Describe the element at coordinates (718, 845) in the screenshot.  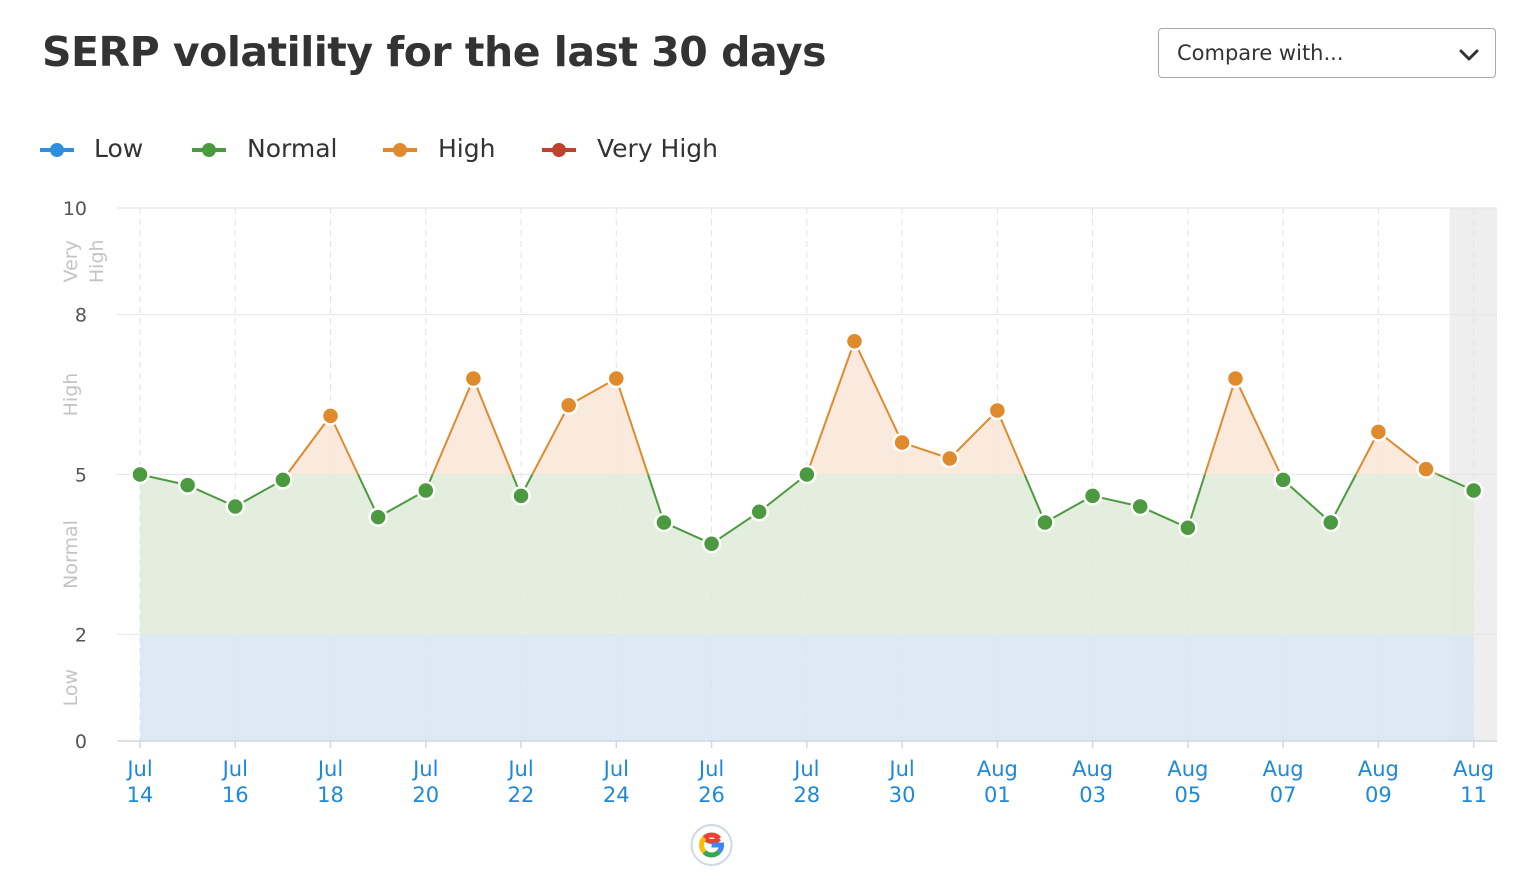
I see `google-icon-bar` at that location.